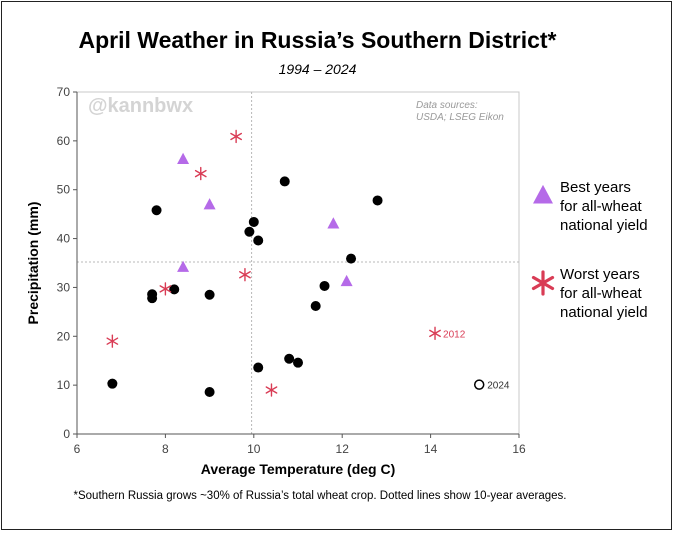 This screenshot has width=675, height=533. Describe the element at coordinates (454, 334) in the screenshot. I see `point-label-2012: 2012` at that location.